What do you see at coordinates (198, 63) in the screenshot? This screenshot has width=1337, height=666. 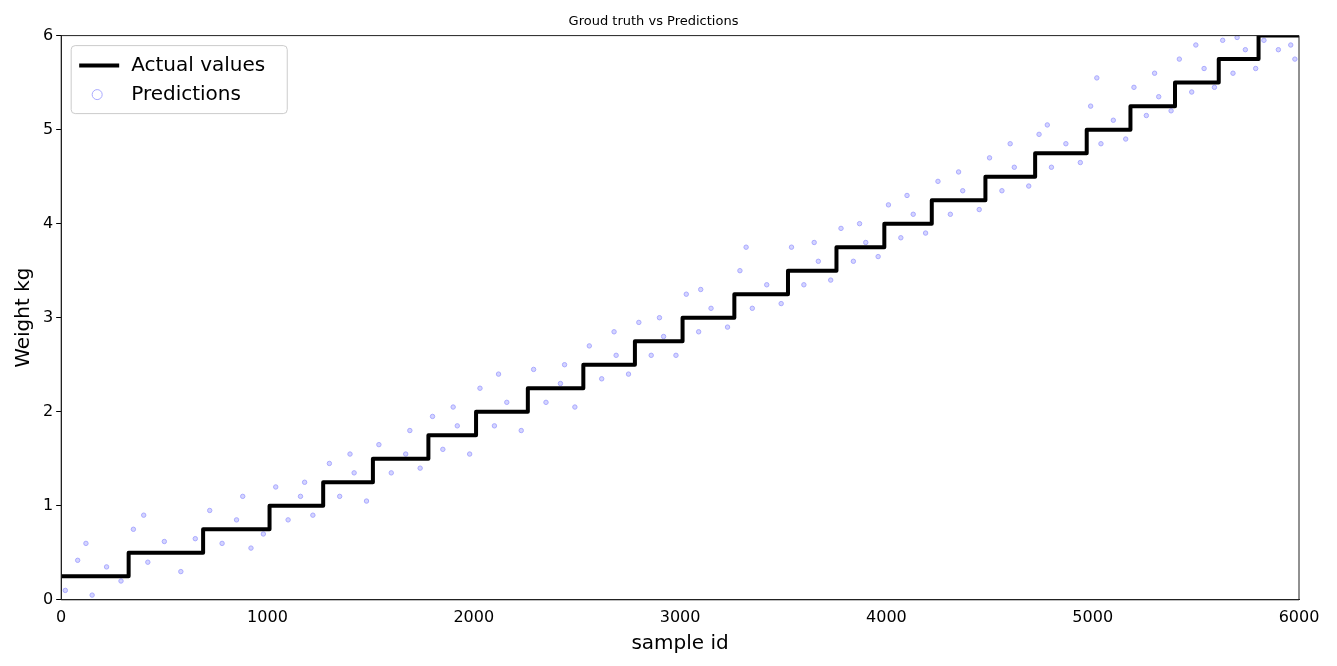 I see `legend-label: Actual values` at bounding box center [198, 63].